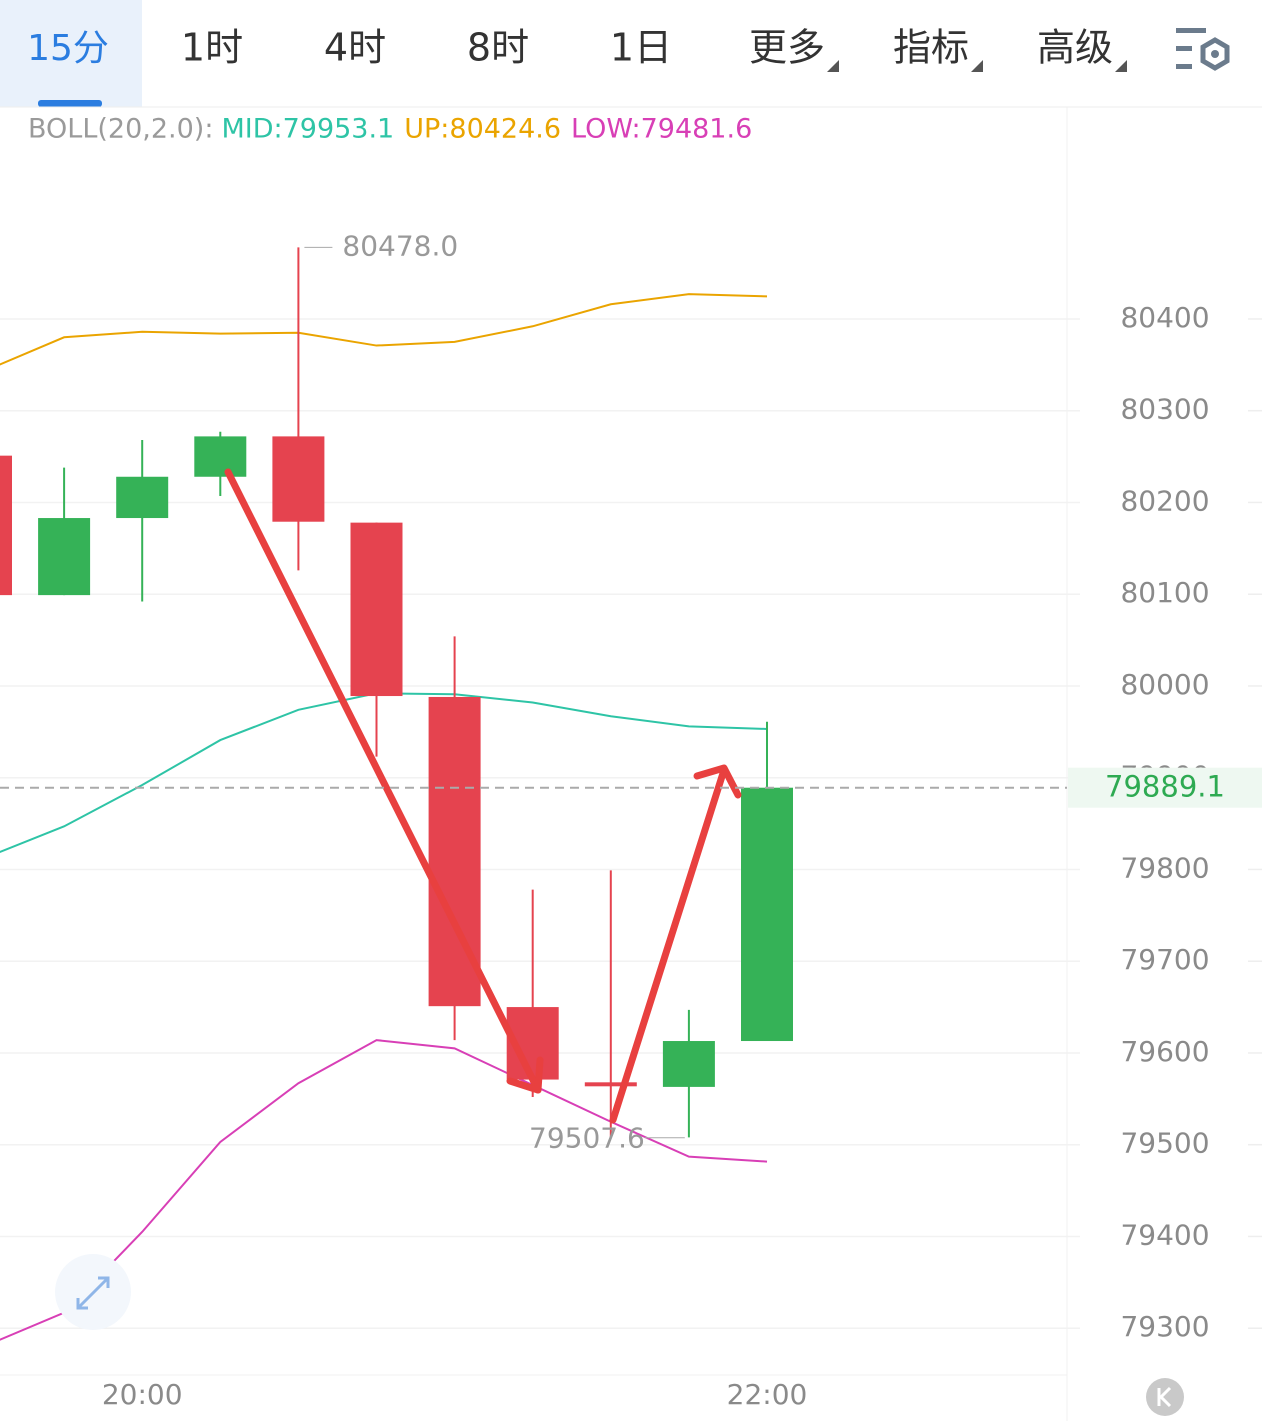 This screenshot has width=1262, height=1425. I want to click on tab: 4时, so click(355, 48).